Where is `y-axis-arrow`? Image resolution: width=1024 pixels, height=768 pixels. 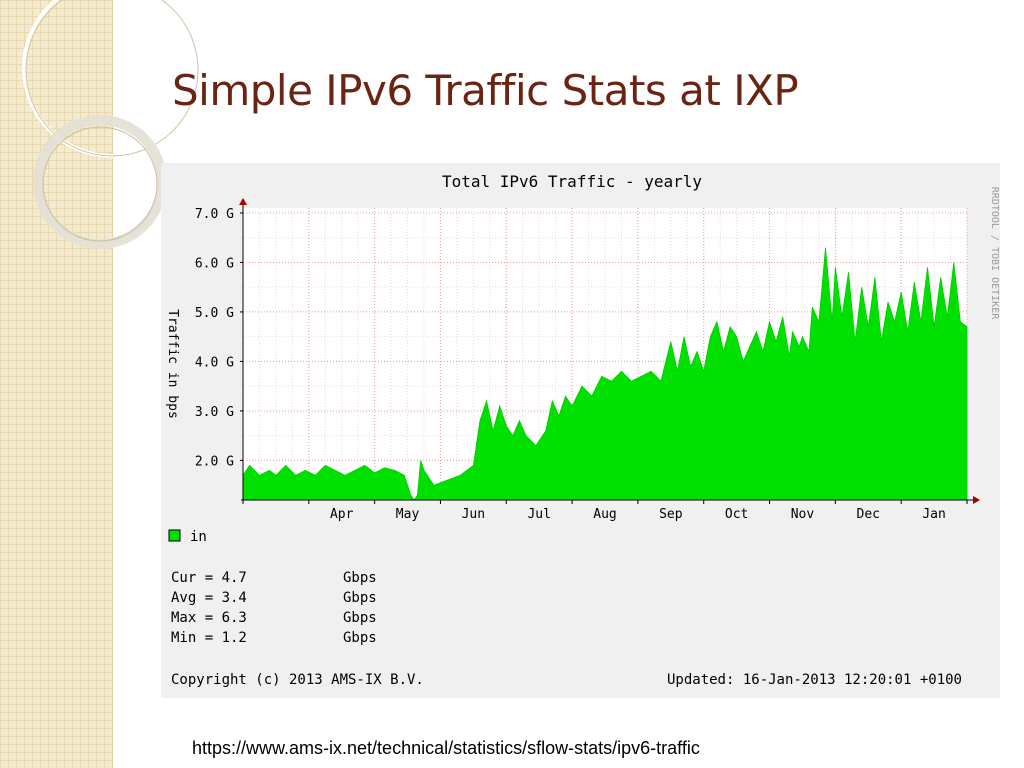 y-axis-arrow is located at coordinates (243, 201).